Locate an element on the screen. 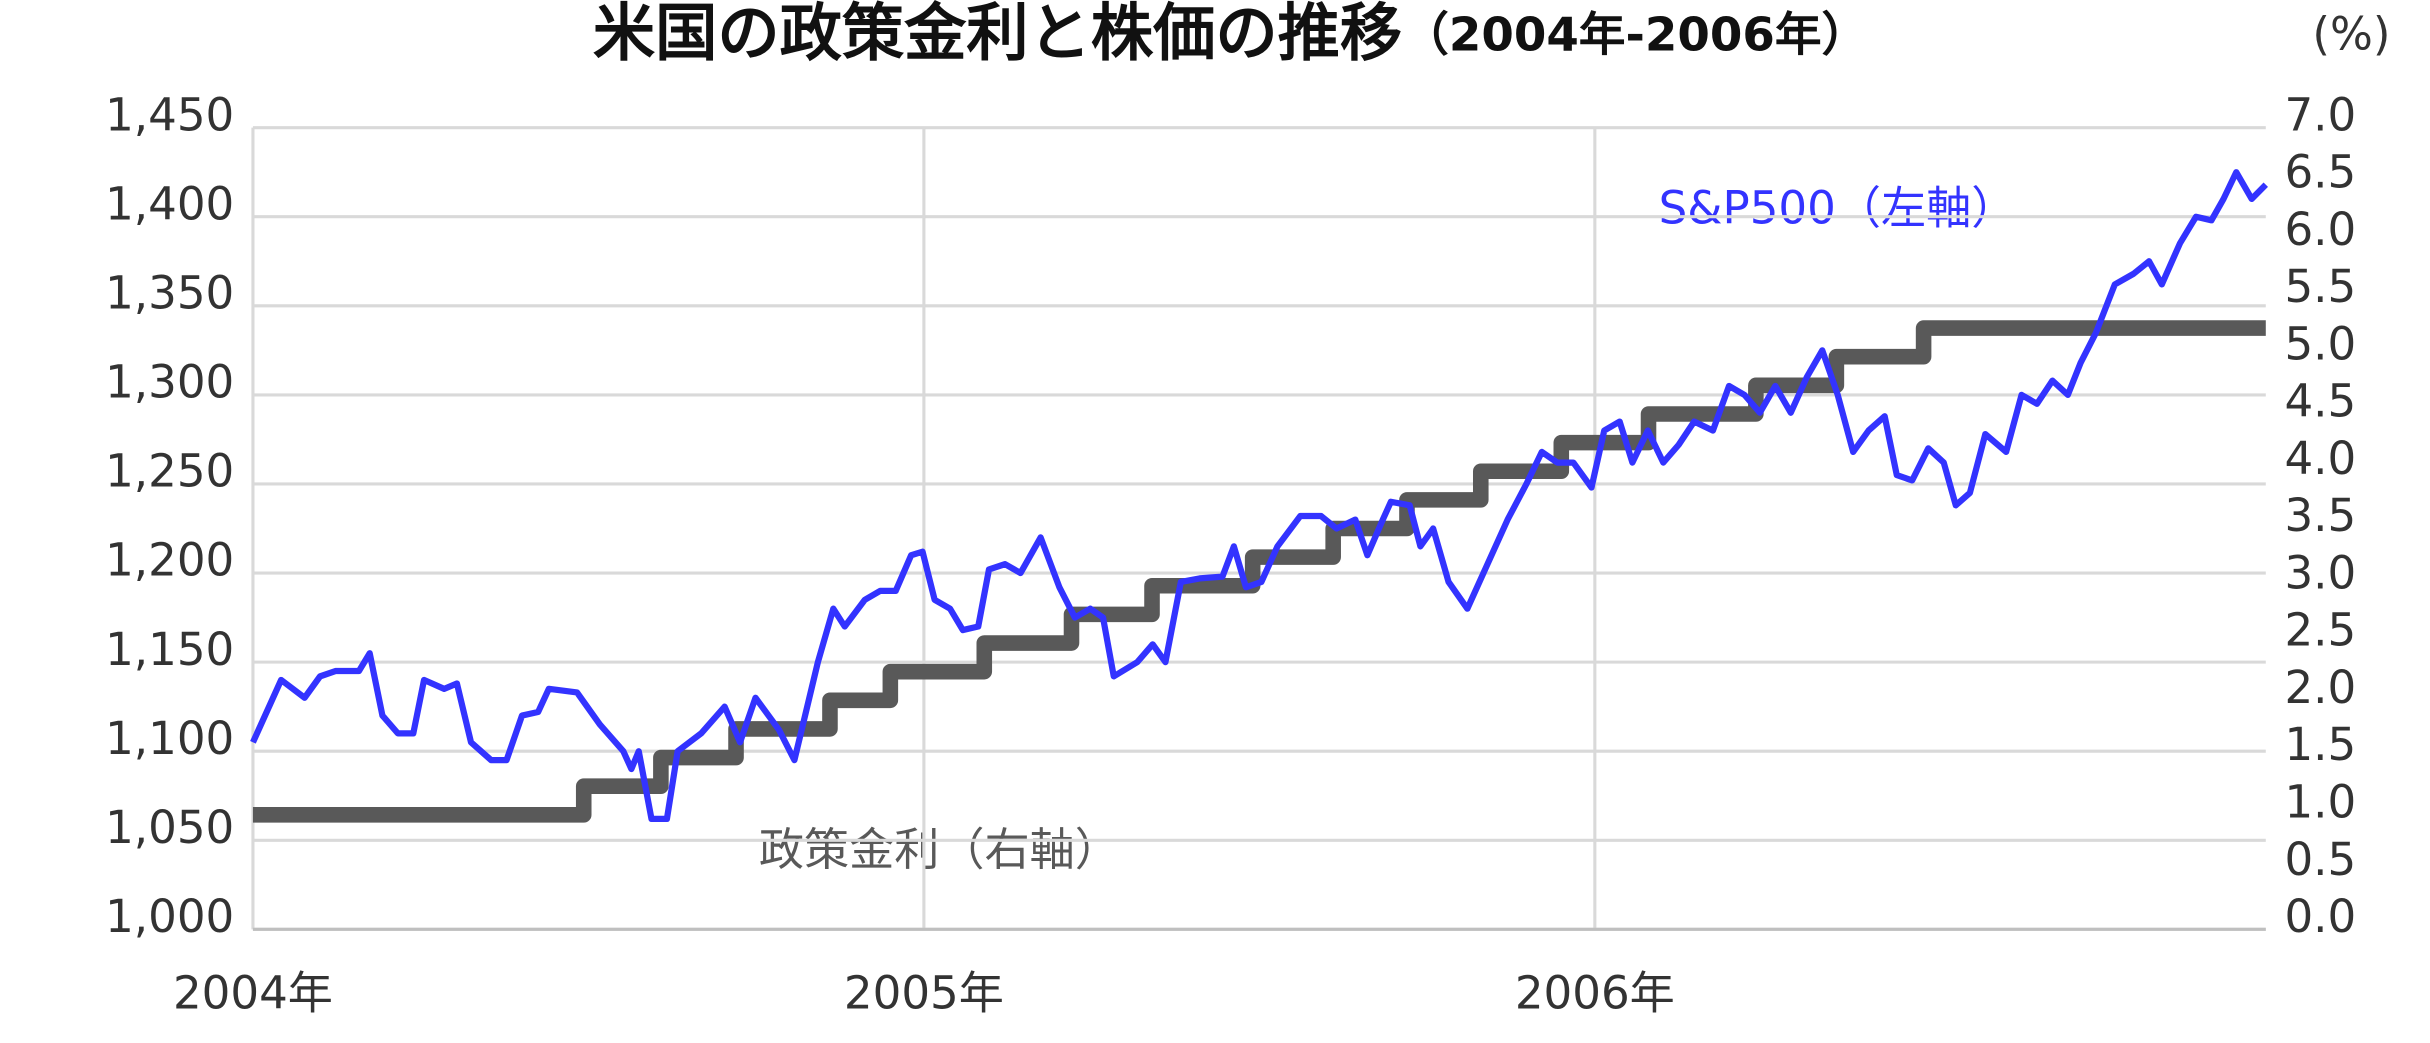 This screenshot has width=2430, height=1043. y2-tick-label: 4.5 is located at coordinates (2320, 401).